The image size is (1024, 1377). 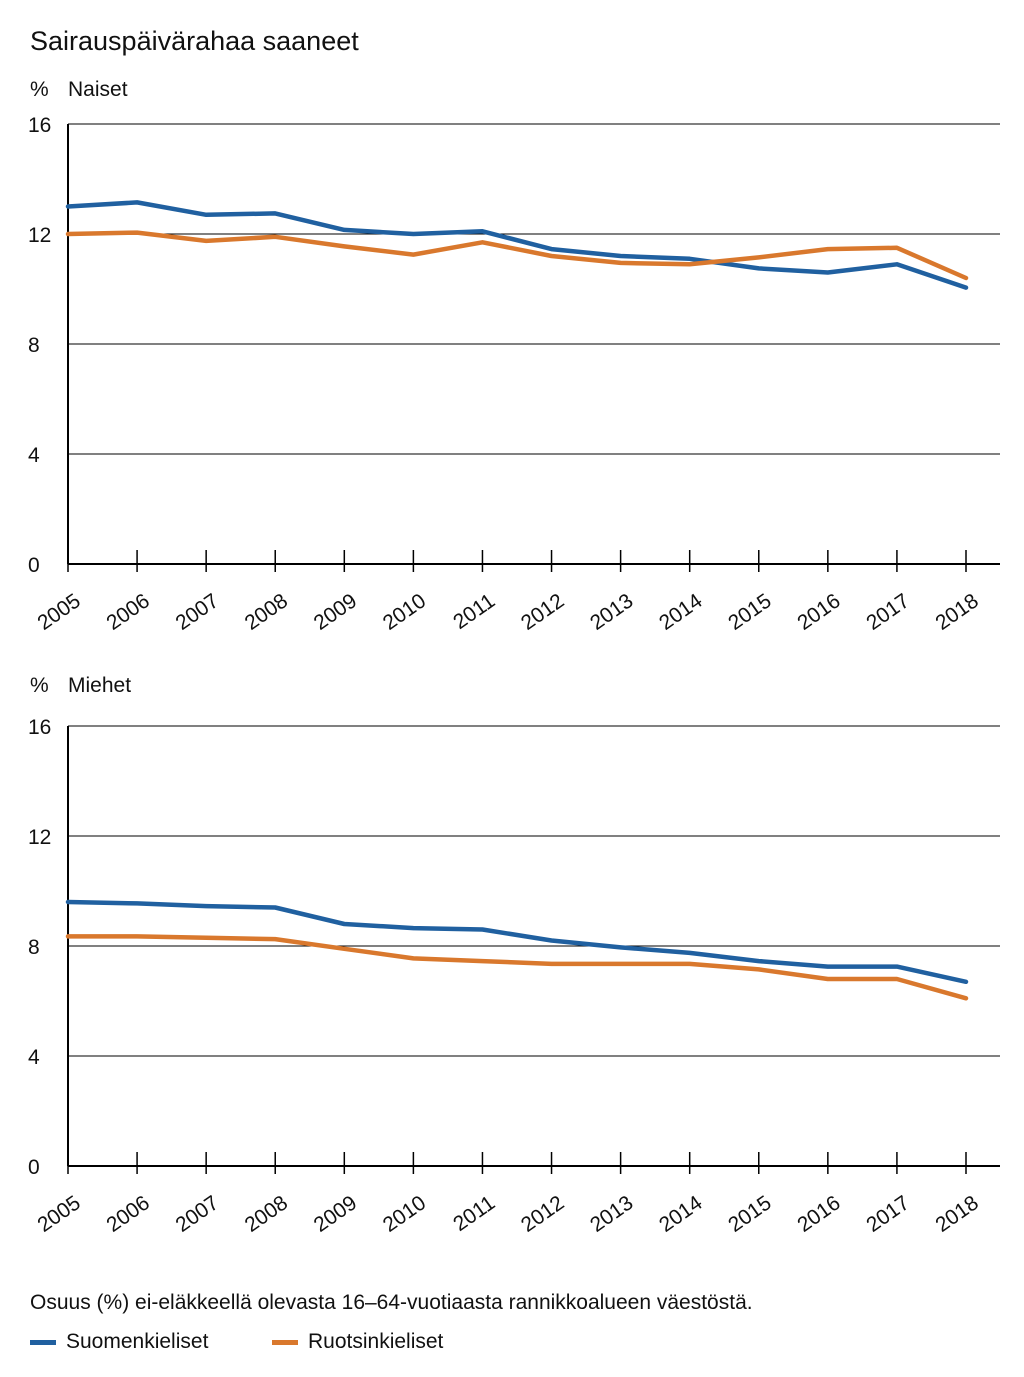 I want to click on y-tick-label-miehet-12: 12, so click(x=39, y=837).